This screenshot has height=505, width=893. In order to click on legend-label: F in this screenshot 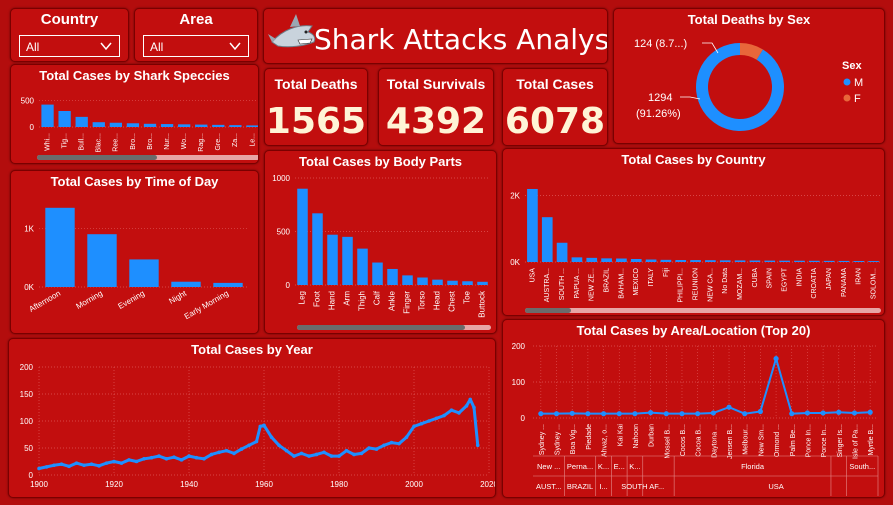, I will do `click(857, 99)`.